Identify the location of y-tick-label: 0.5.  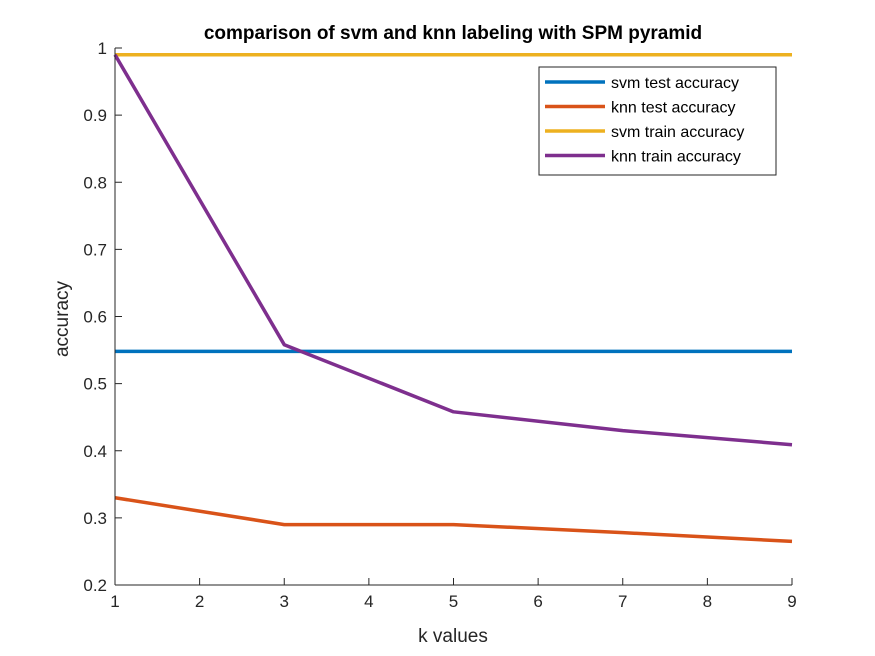
(95, 384).